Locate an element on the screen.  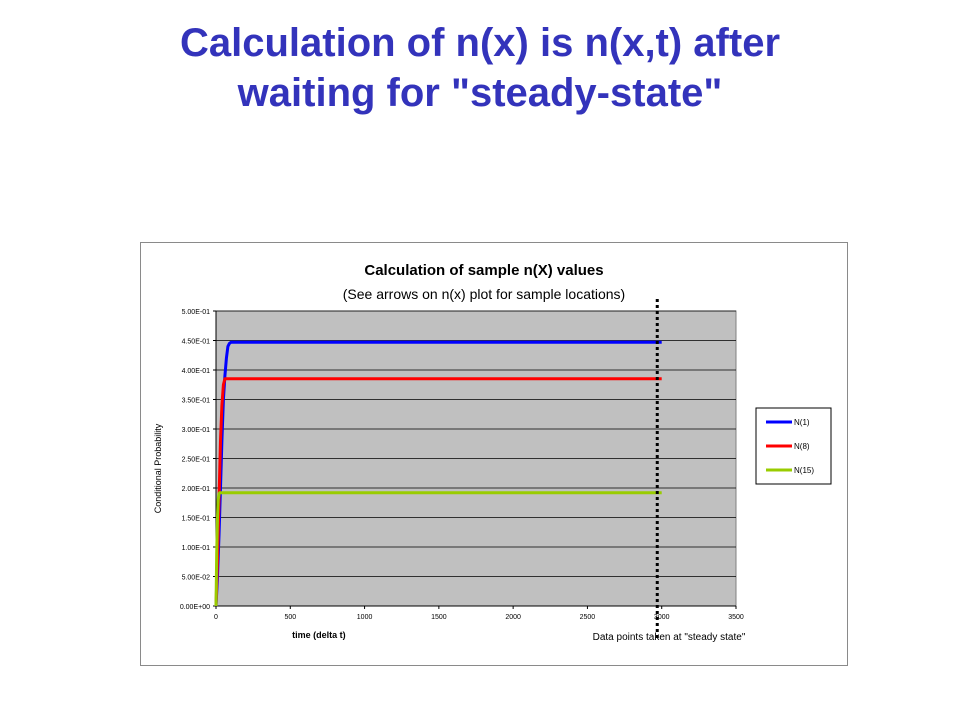
x-tick-label: 0 is located at coordinates (216, 617).